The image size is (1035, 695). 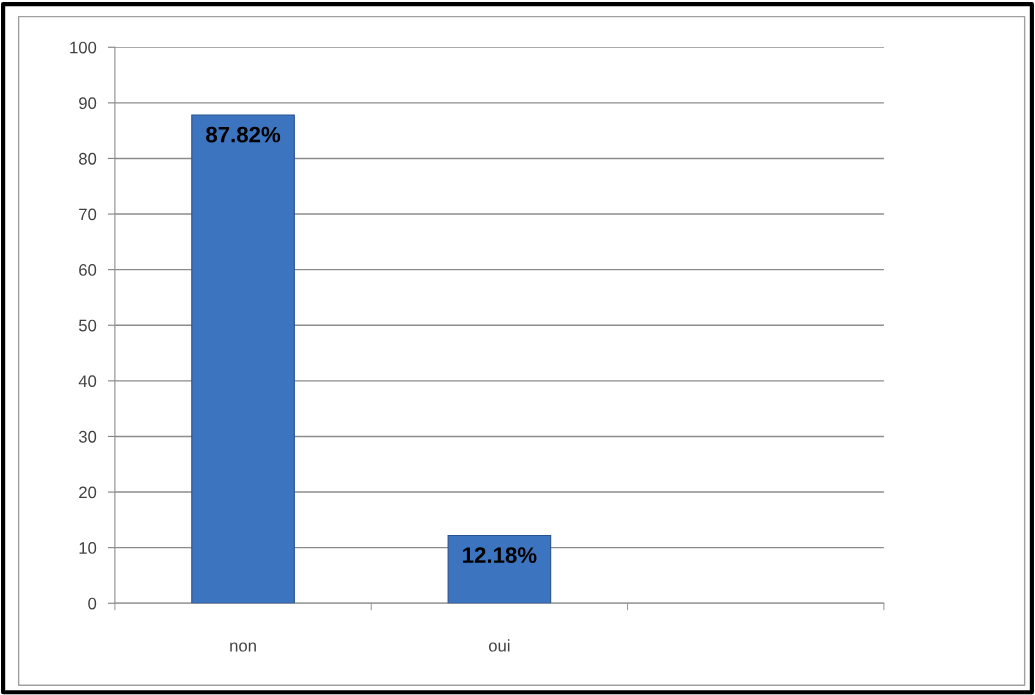 I want to click on y-tick-label: 90, so click(x=88, y=103).